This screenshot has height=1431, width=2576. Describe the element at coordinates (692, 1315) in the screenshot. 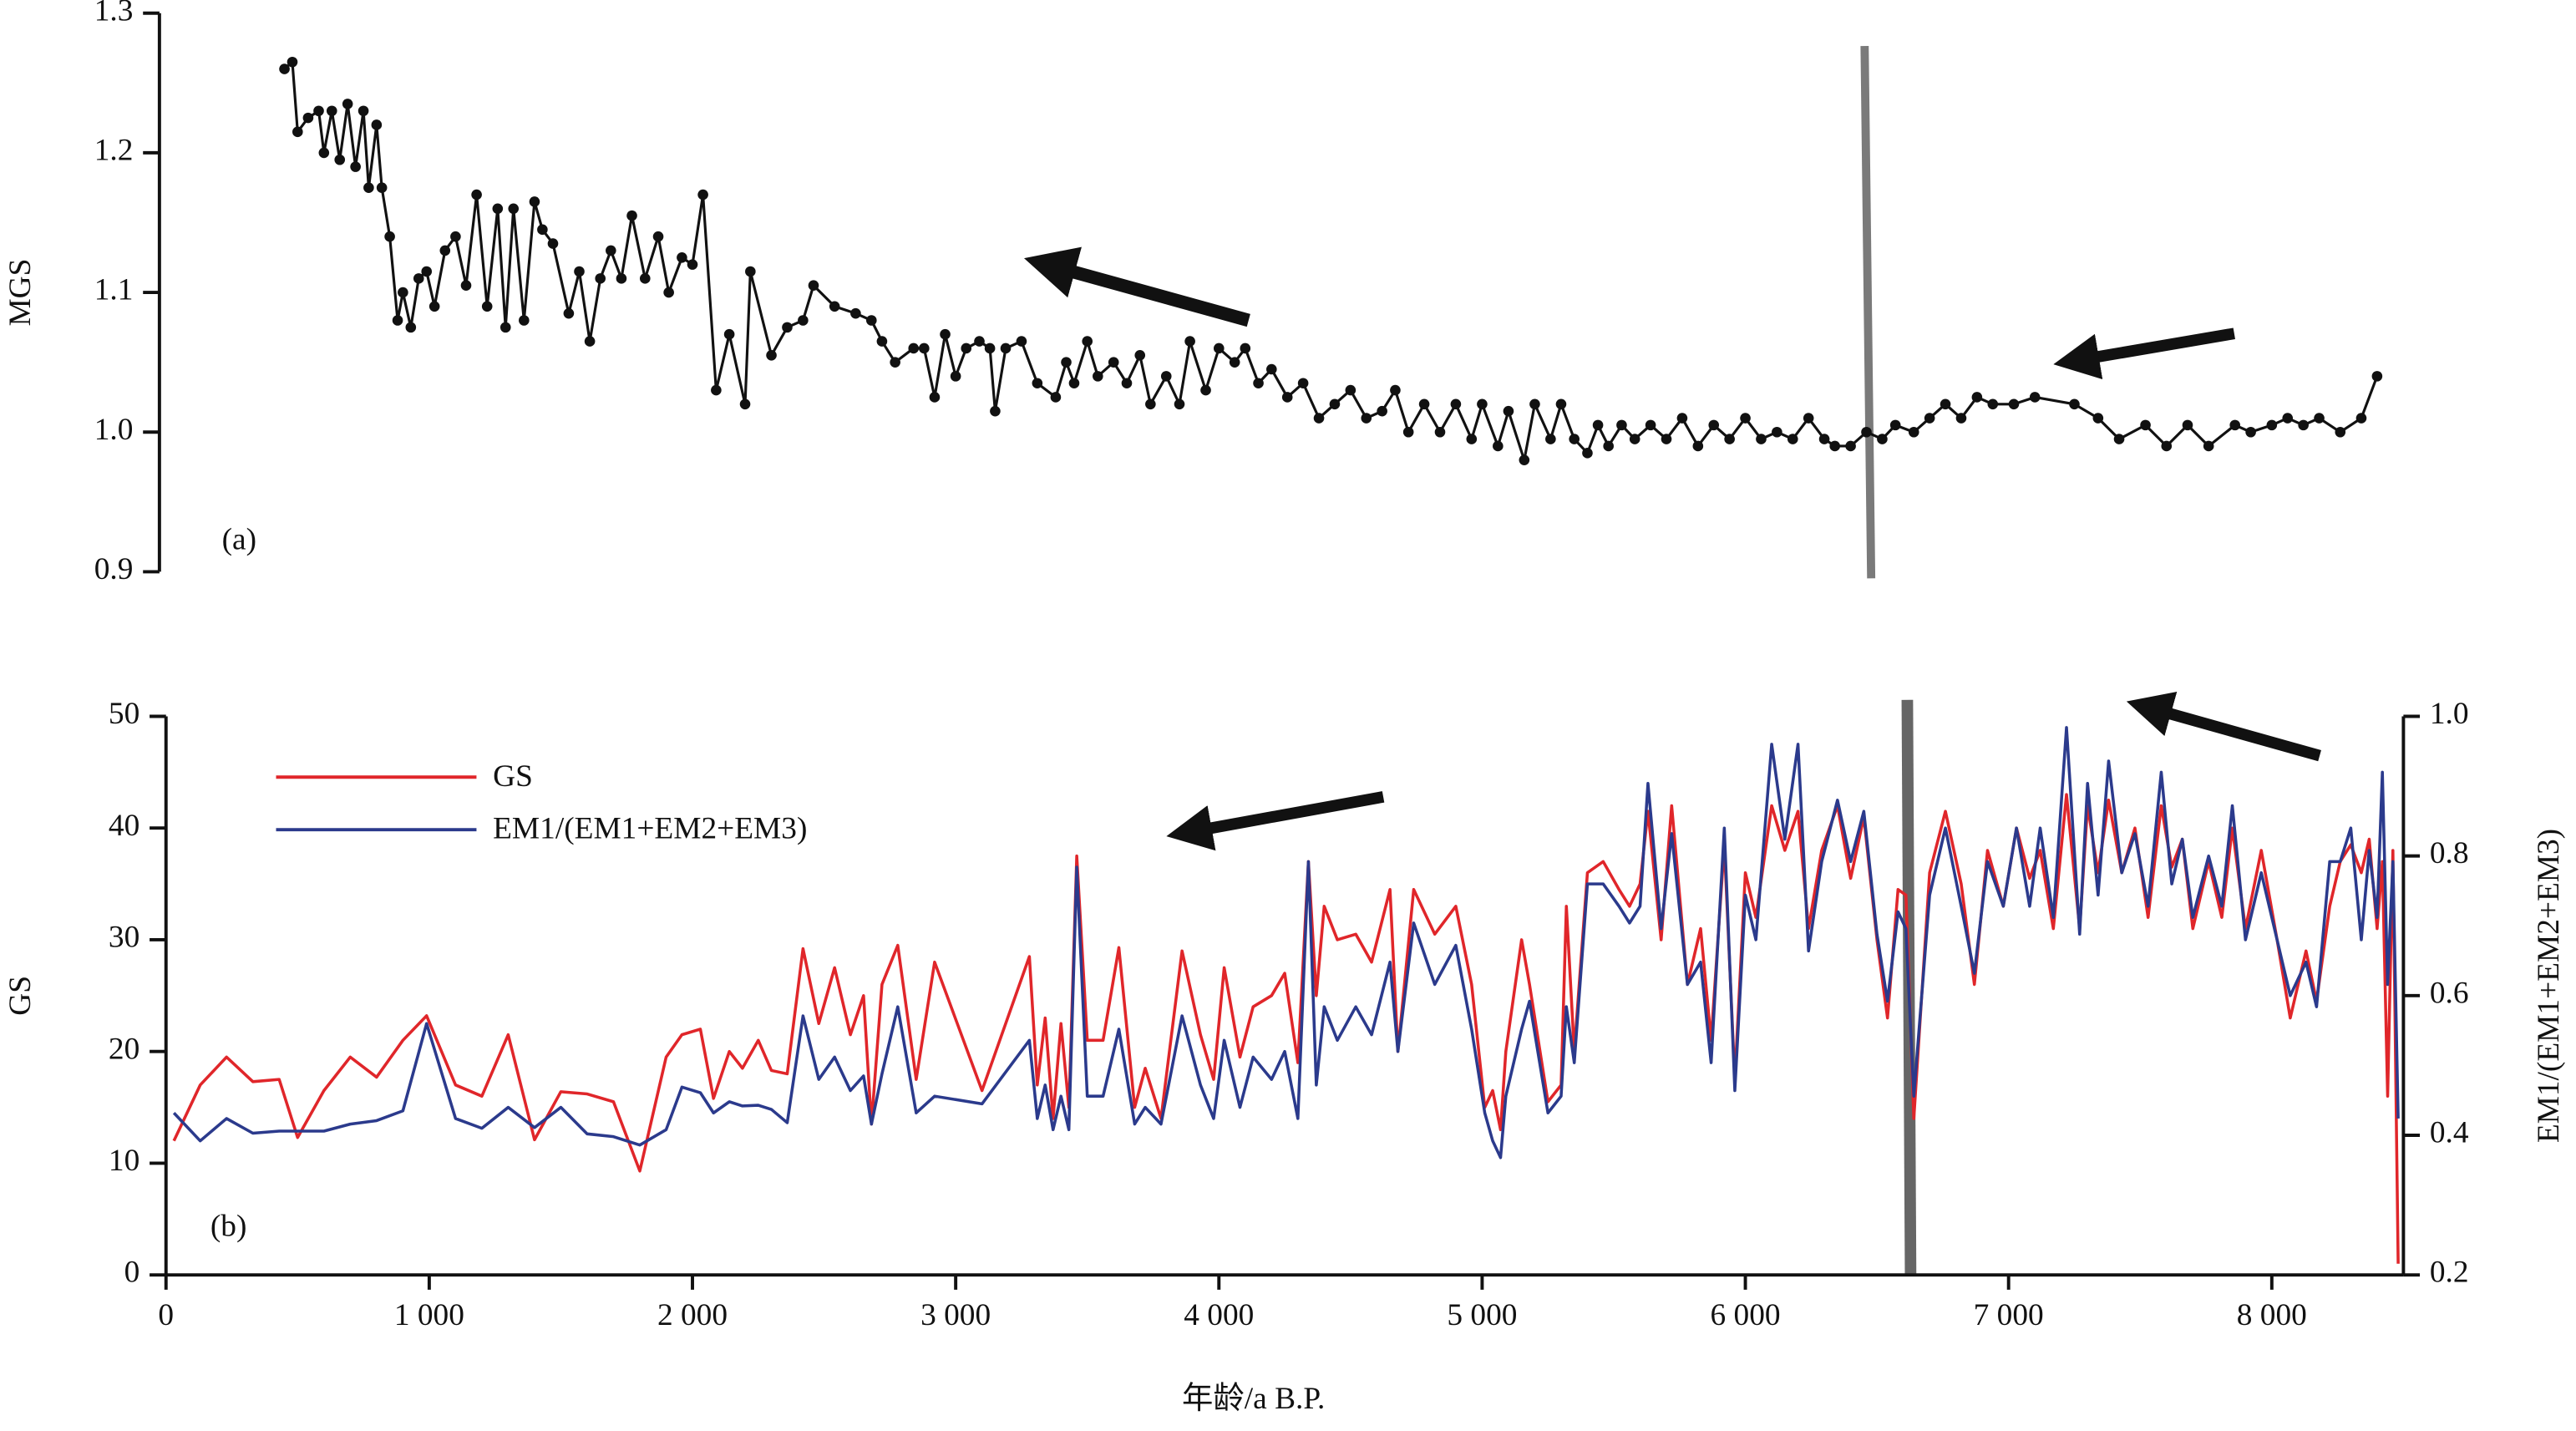

I see `x-tick-label: 2 000` at that location.